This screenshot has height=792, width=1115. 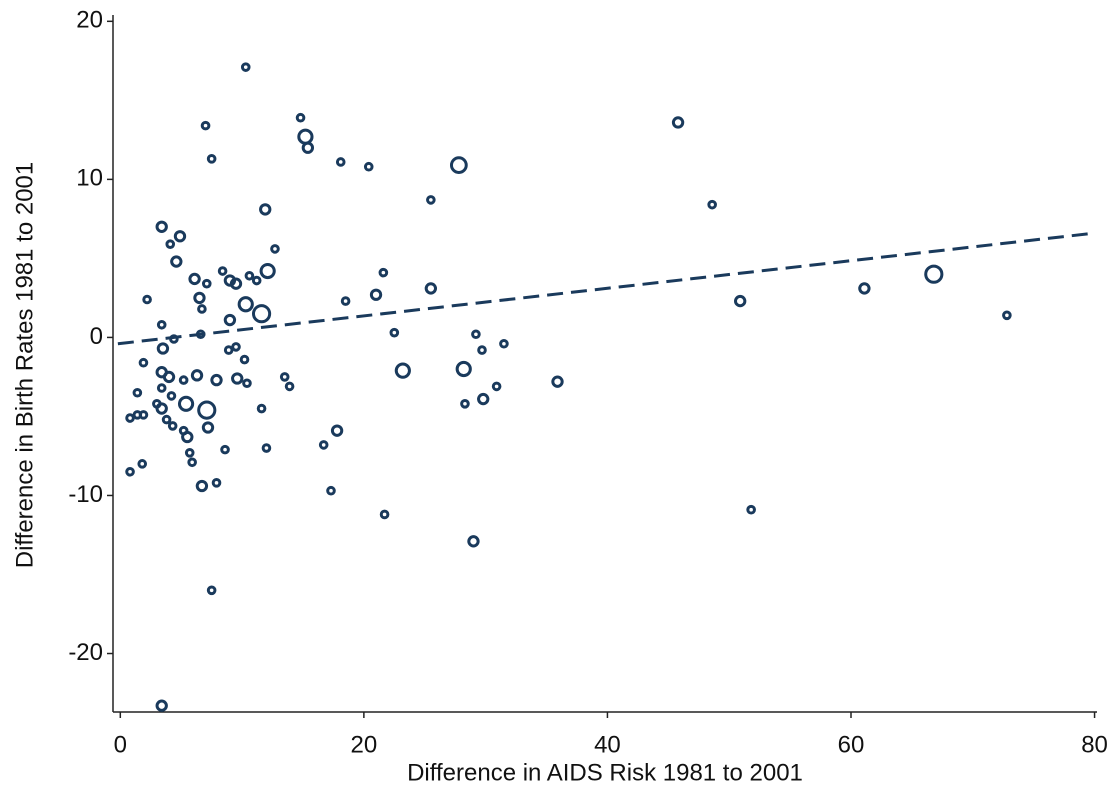 What do you see at coordinates (851, 744) in the screenshot?
I see `x-tick-label: 60` at bounding box center [851, 744].